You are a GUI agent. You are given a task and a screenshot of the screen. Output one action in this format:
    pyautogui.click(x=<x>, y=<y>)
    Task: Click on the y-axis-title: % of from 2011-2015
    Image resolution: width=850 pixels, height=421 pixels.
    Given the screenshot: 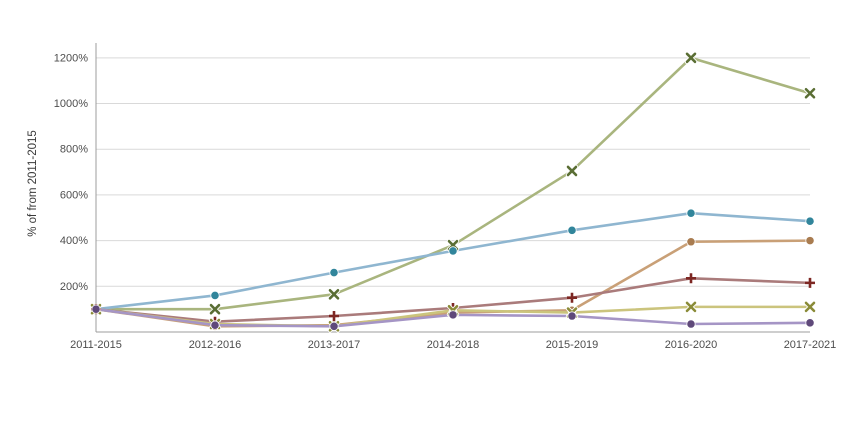 What is the action you would take?
    pyautogui.click(x=33, y=183)
    